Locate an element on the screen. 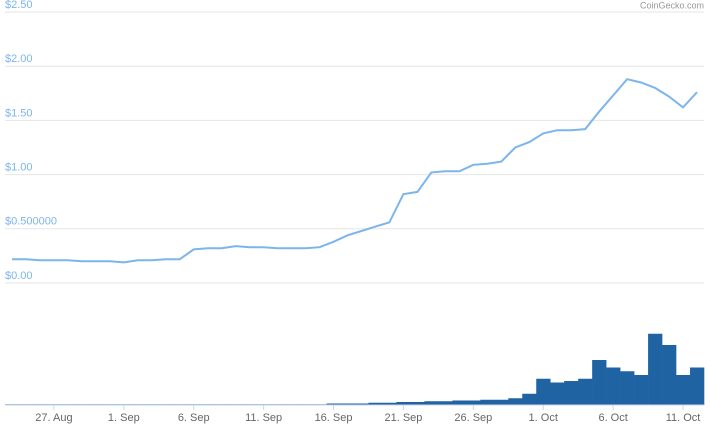 Image resolution: width=710 pixels, height=429 pixels. x-tick-label: 21. Sep is located at coordinates (403, 418).